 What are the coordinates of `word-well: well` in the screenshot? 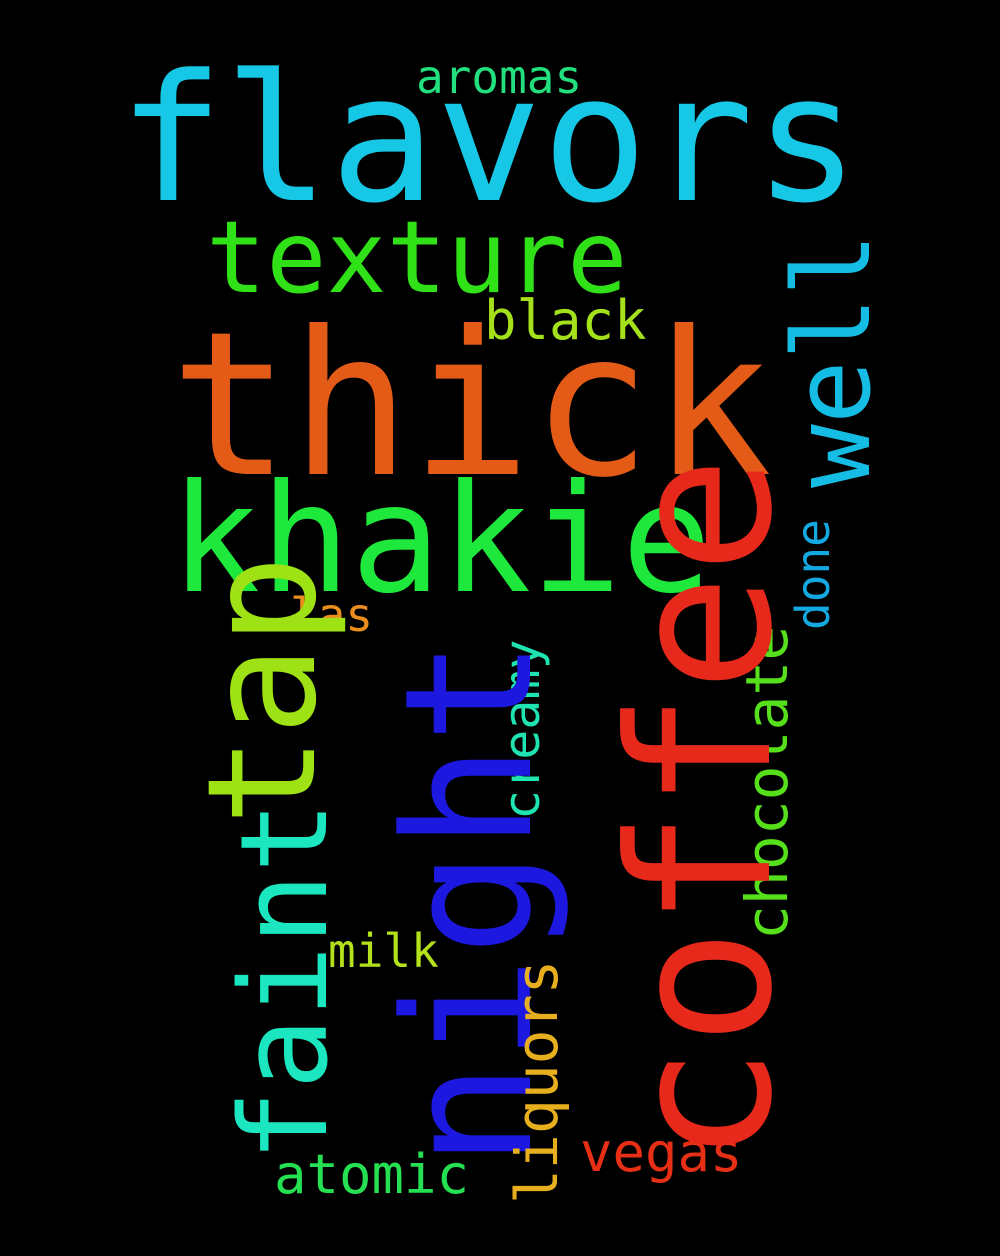 It's located at (832, 360).